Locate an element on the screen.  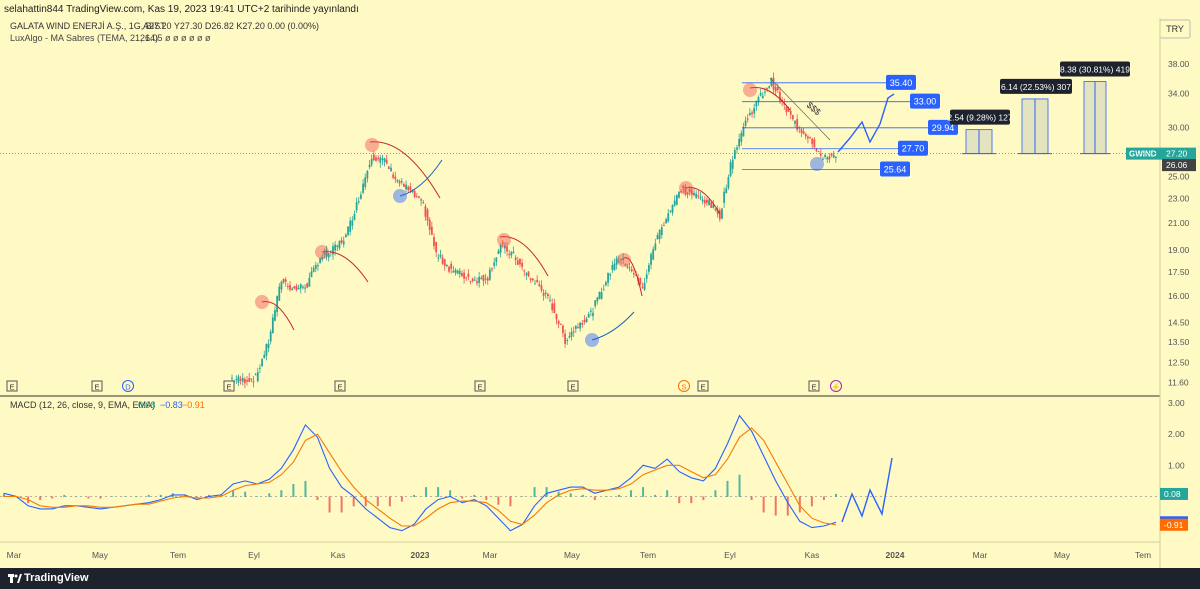
event-marker-label: S is located at coordinates (683, 387).